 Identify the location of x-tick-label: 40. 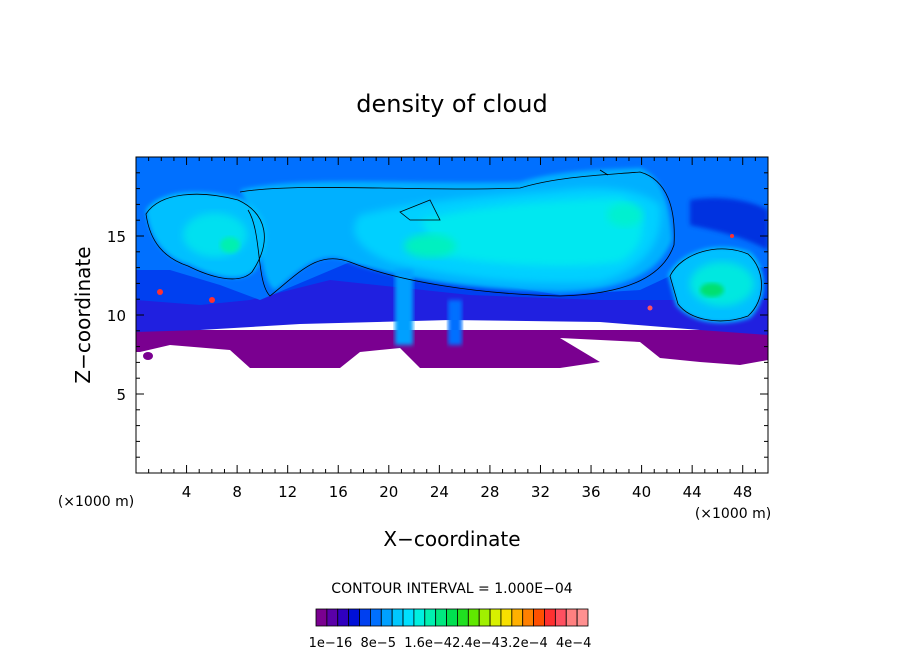
(641, 492).